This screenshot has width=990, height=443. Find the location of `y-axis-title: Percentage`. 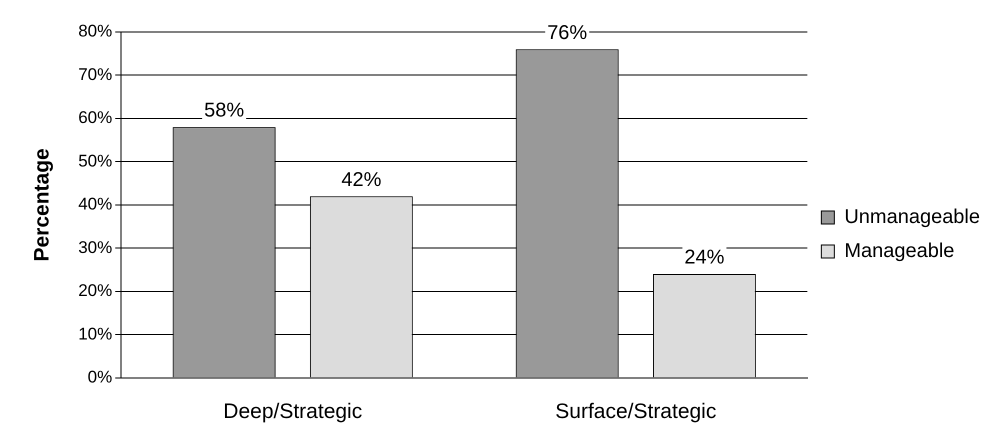

y-axis-title: Percentage is located at coordinates (42, 205).